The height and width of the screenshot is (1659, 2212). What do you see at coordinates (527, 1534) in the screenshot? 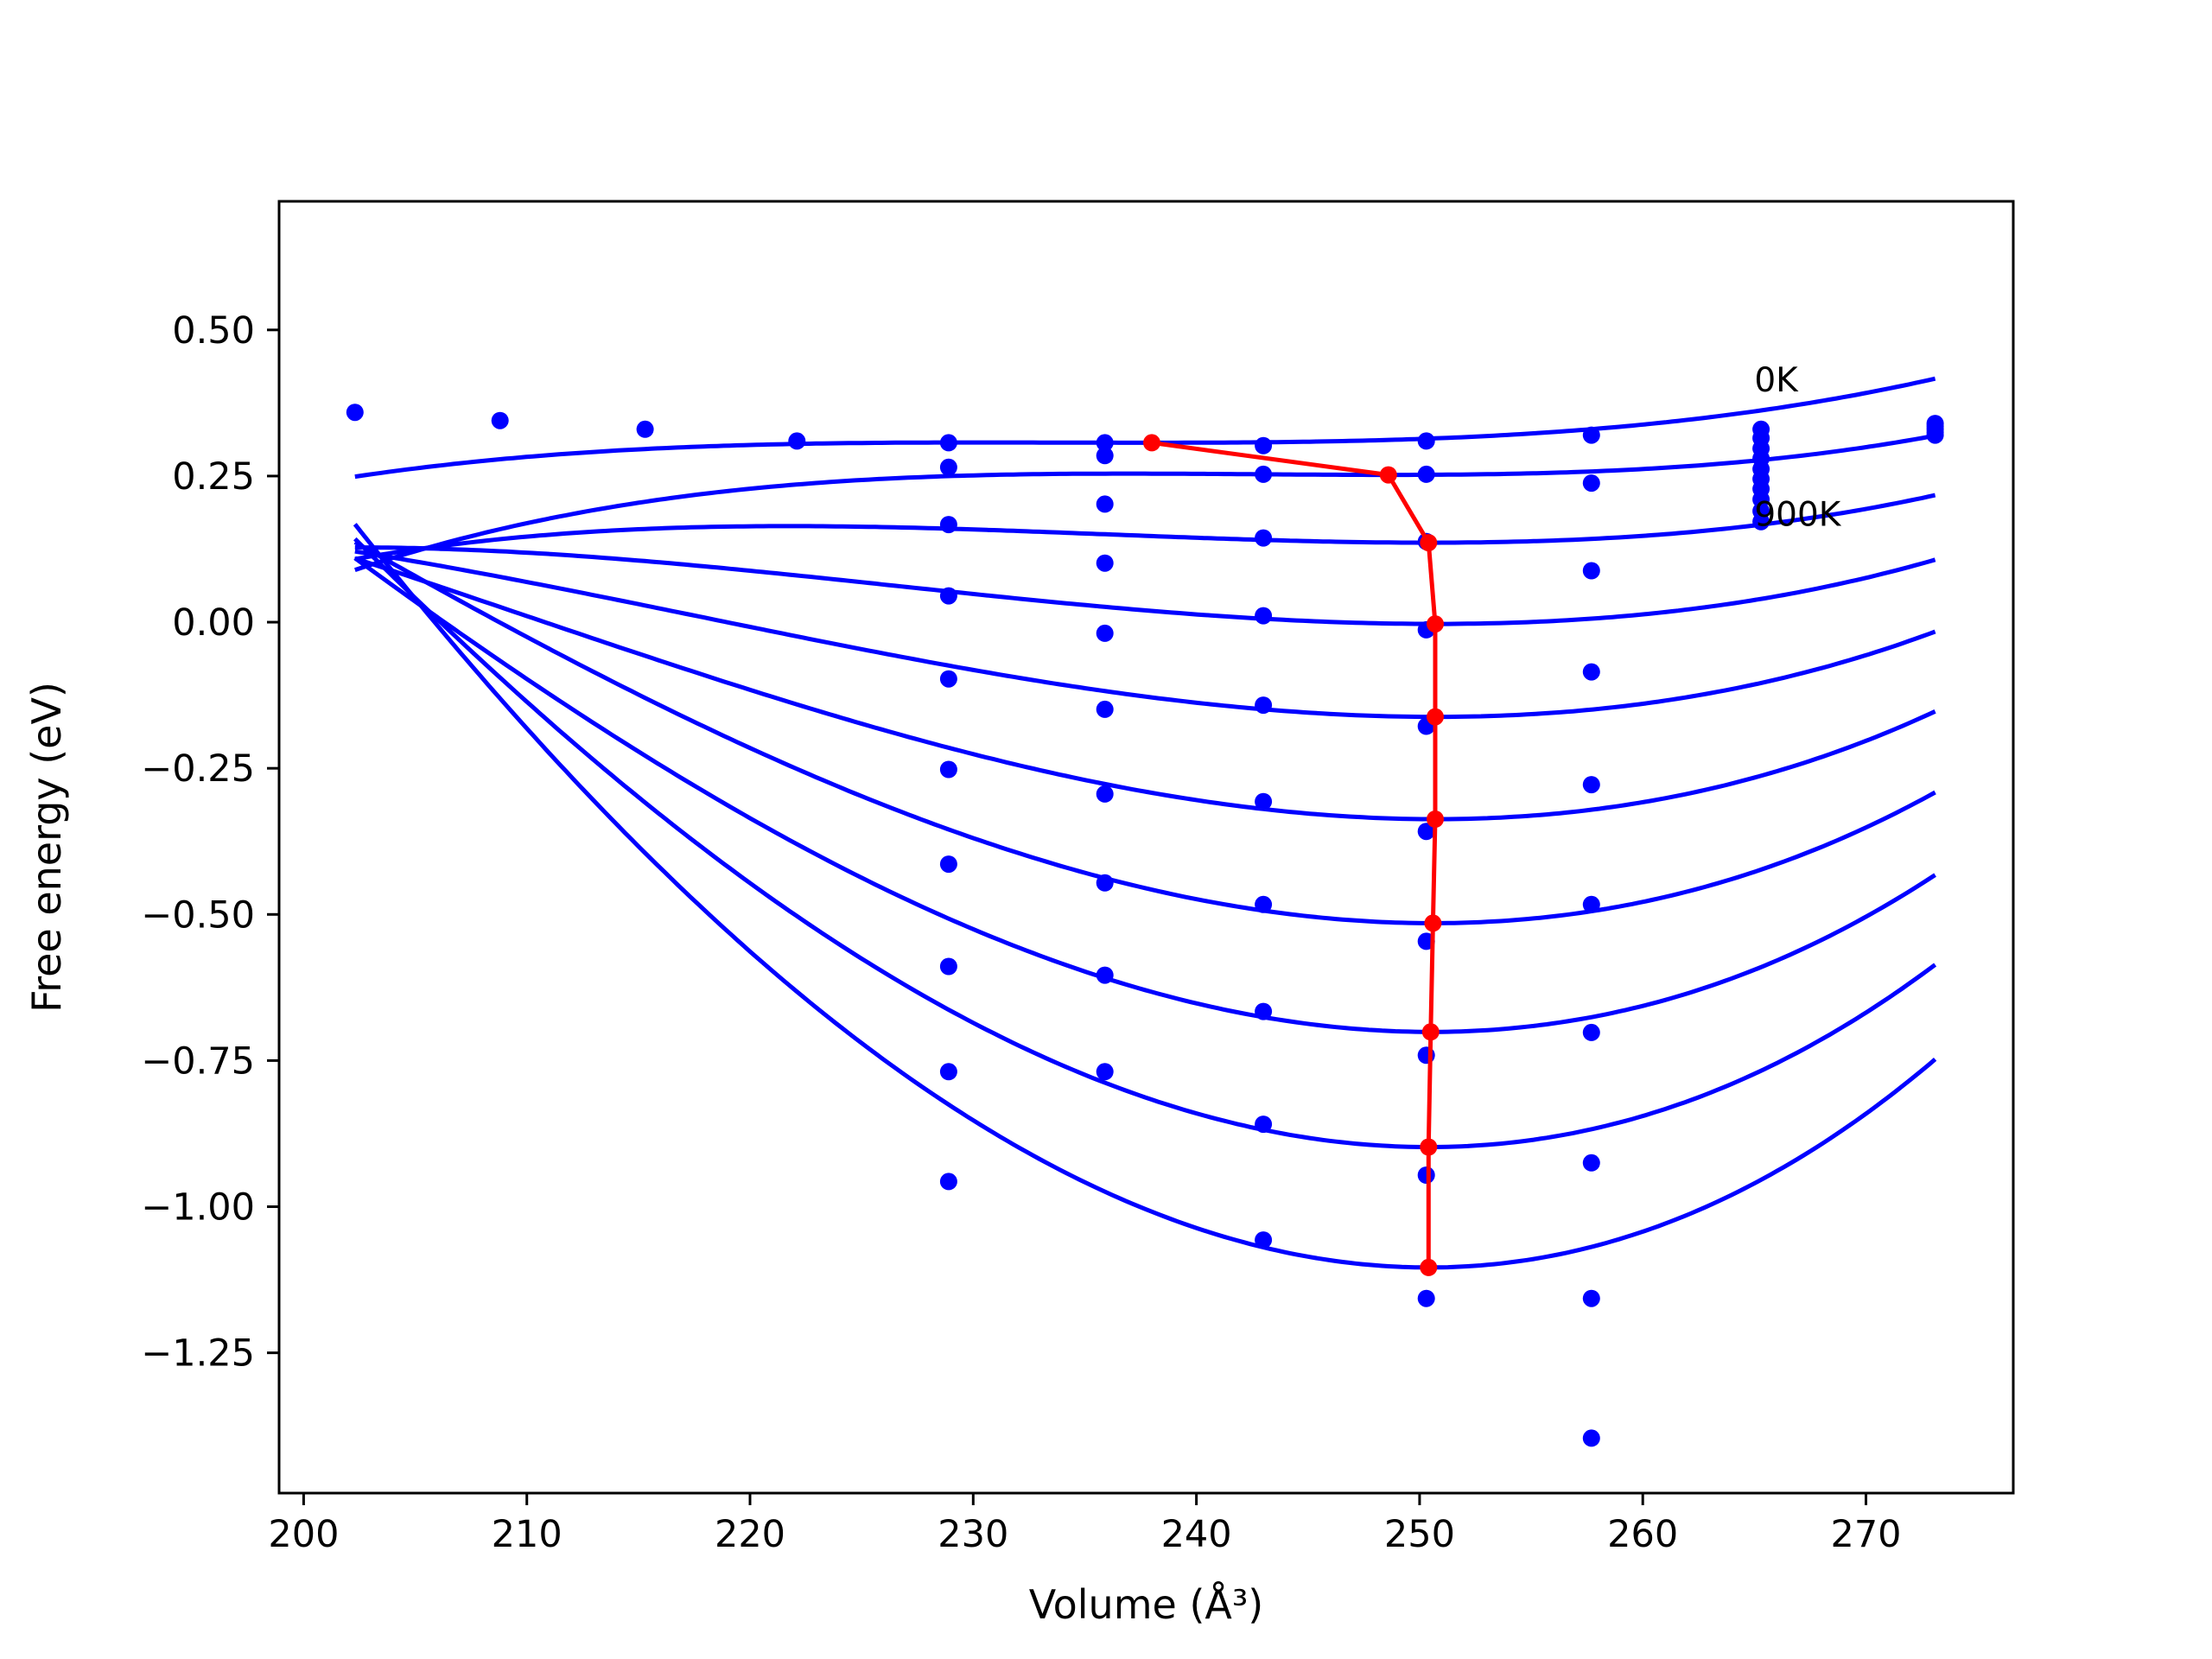
I see `x-tick-label: 210` at bounding box center [527, 1534].